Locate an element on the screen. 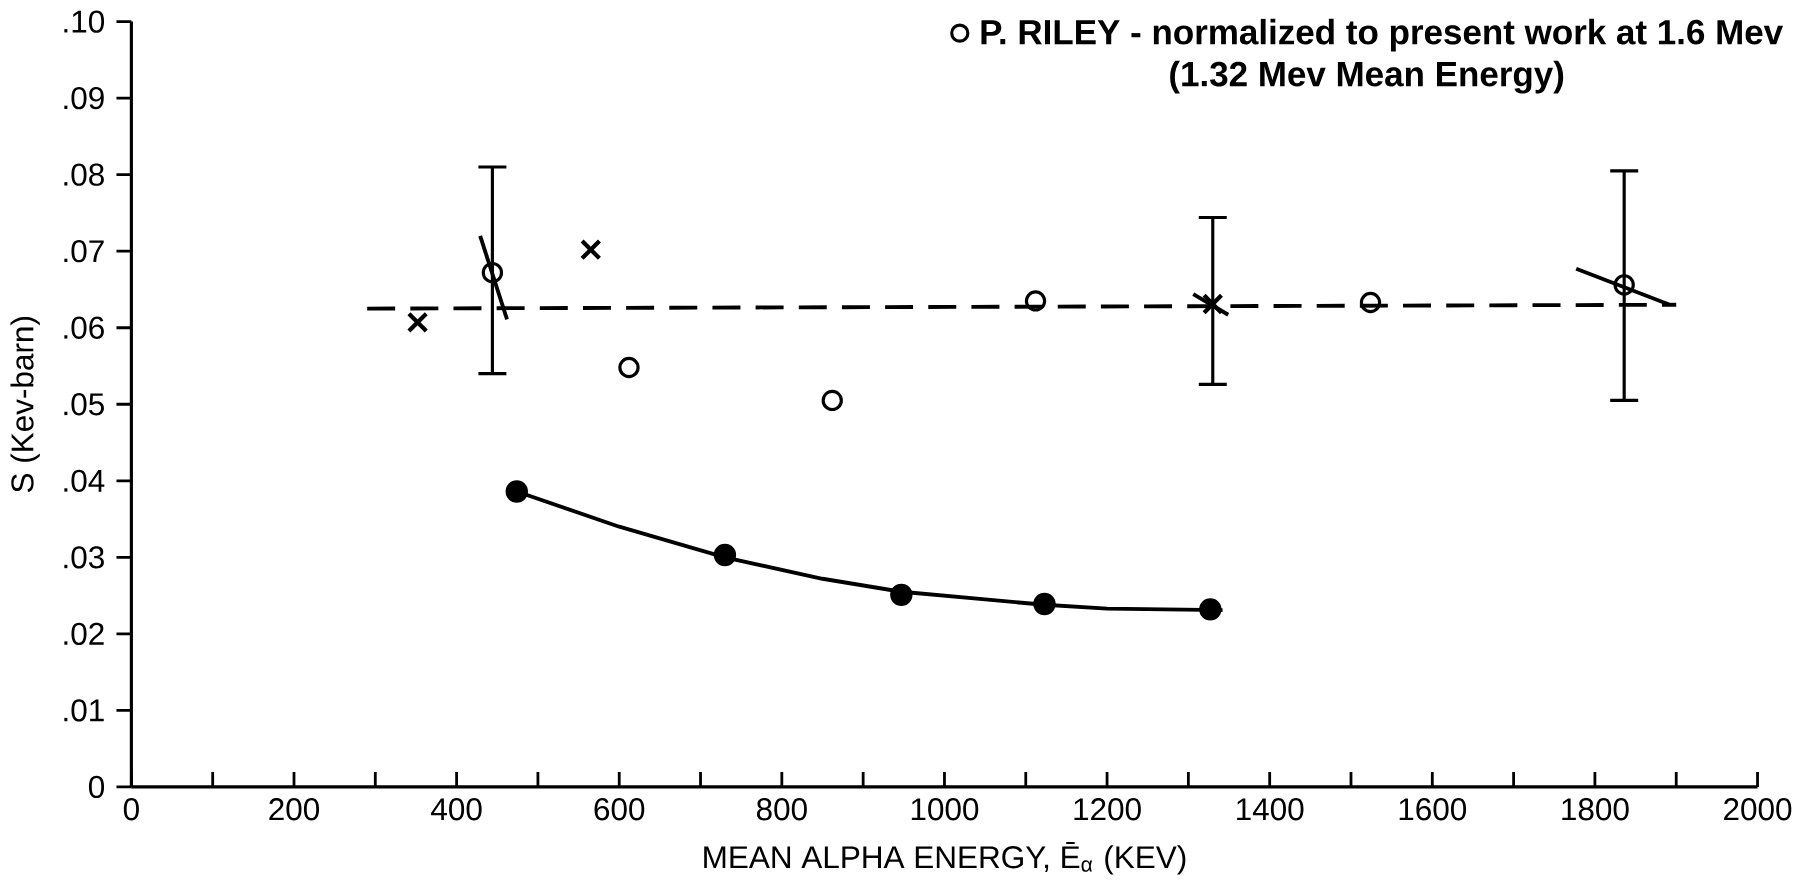 Image resolution: width=1803 pixels, height=886 pixels. x-tick-label: 200 is located at coordinates (294, 809).